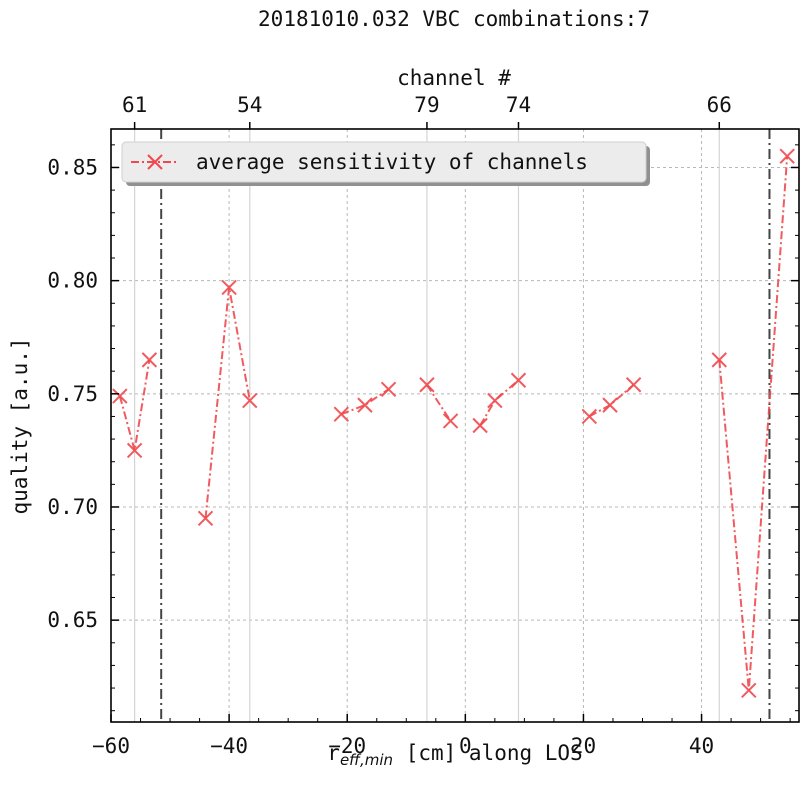 This screenshot has height=804, width=811. Describe the element at coordinates (155, 162) in the screenshot. I see `legend-marker-x` at that location.